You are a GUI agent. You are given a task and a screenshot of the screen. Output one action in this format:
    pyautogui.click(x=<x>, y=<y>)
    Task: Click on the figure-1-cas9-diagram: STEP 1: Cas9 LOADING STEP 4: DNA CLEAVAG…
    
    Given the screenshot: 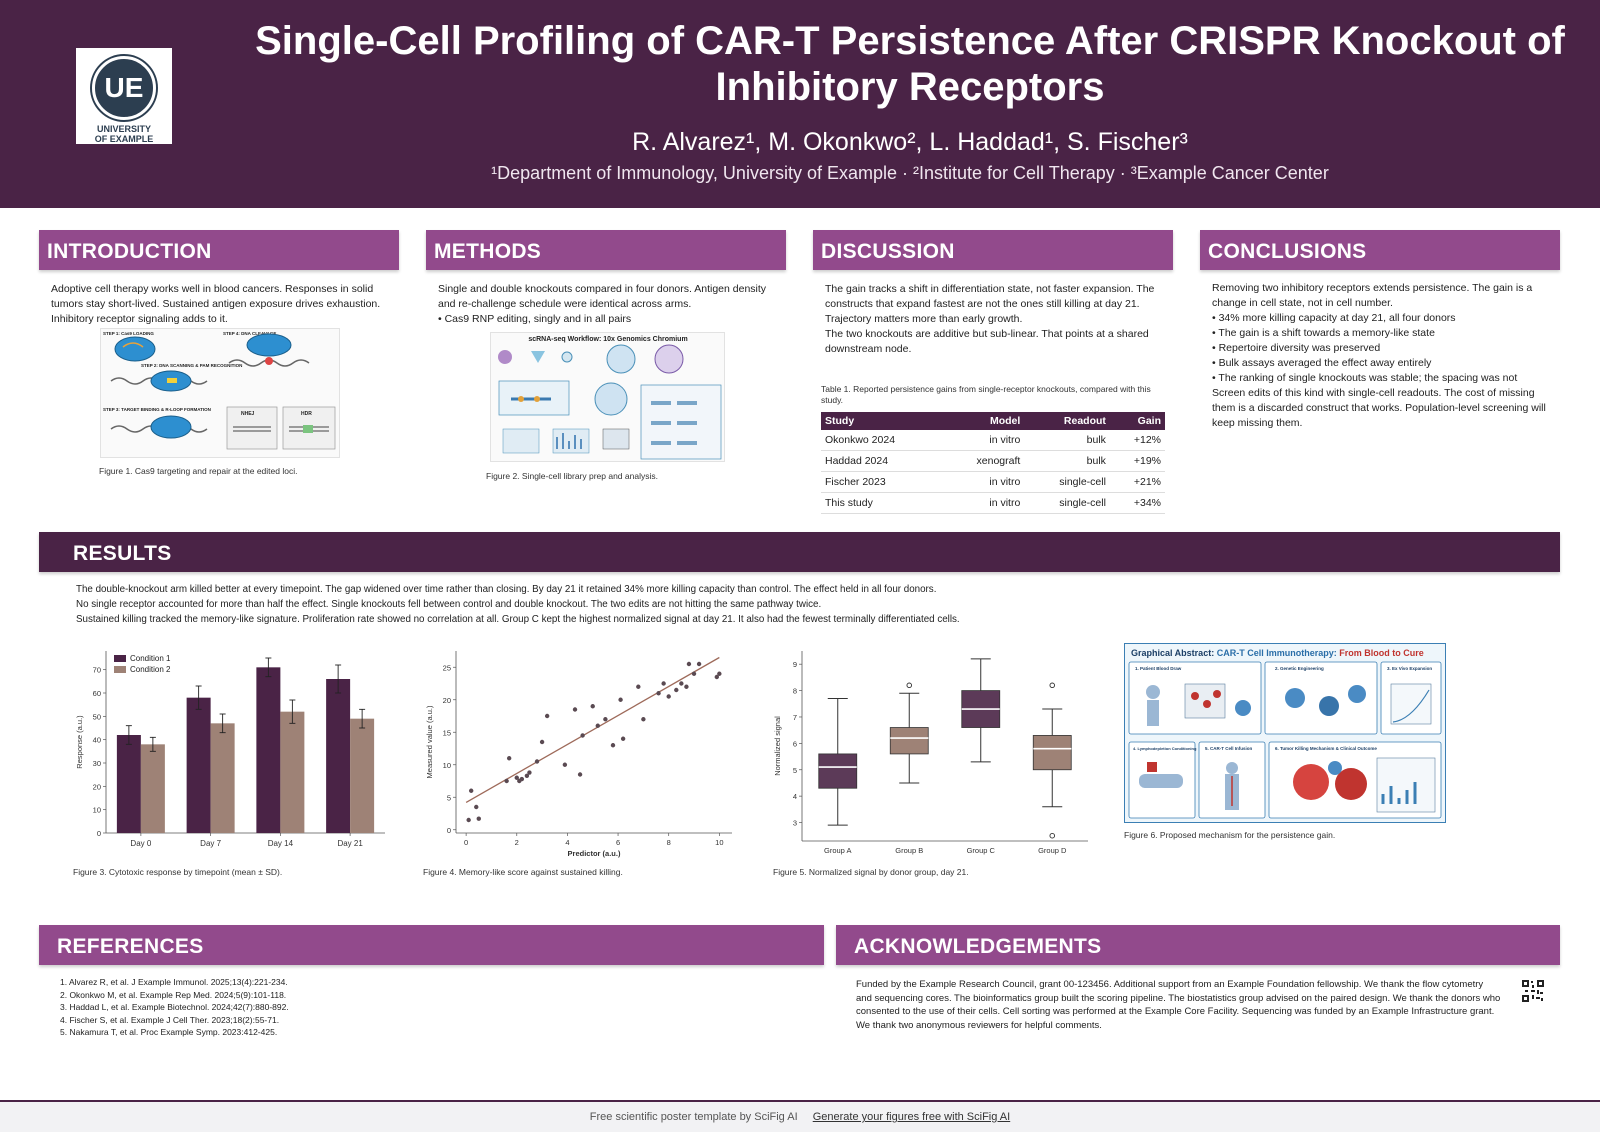 What is the action you would take?
    pyautogui.click(x=220, y=393)
    